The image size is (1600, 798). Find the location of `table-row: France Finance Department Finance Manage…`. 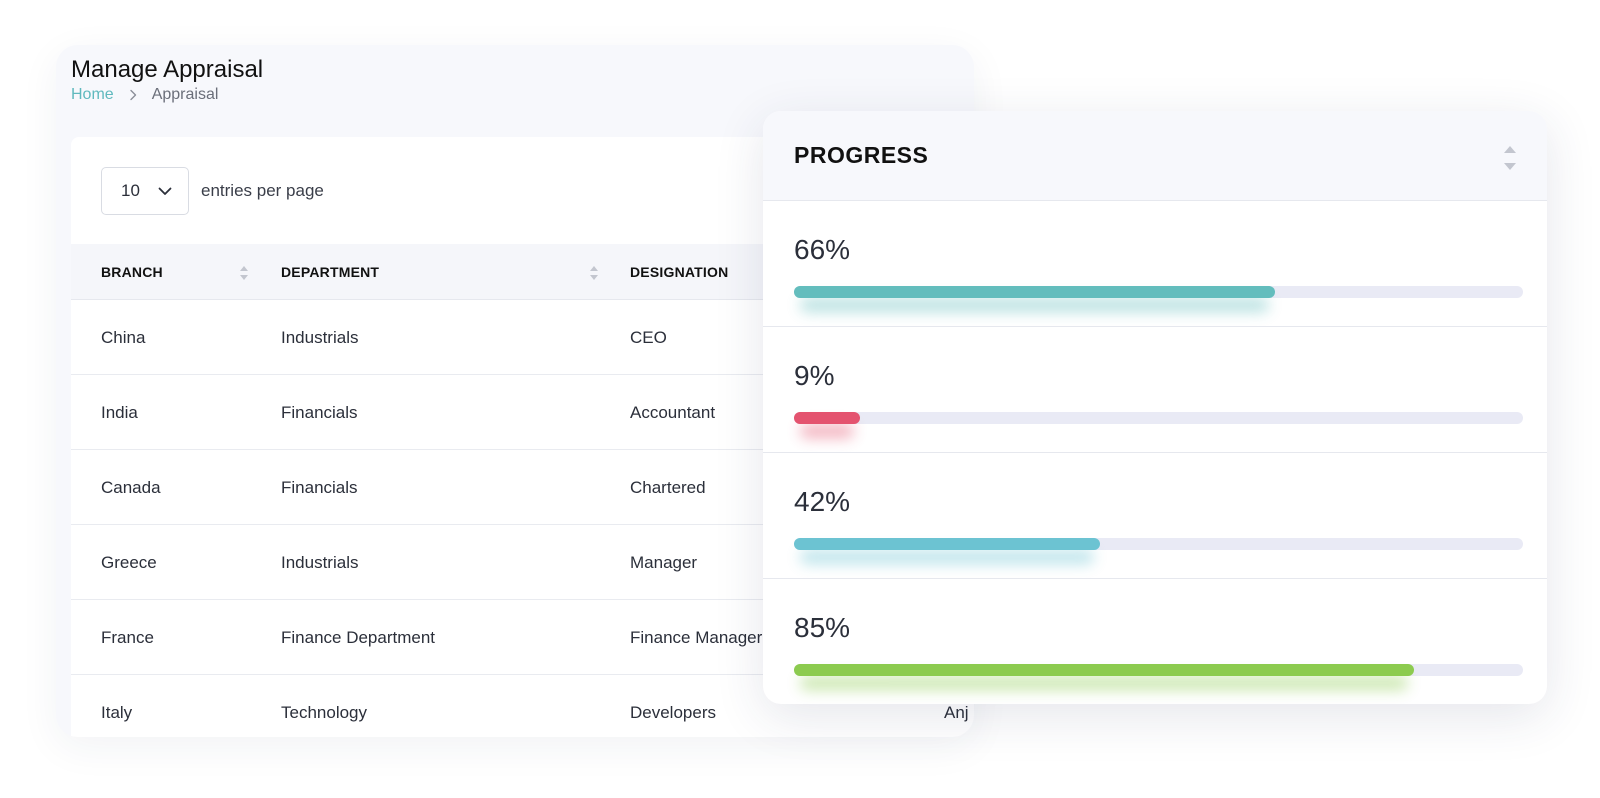

table-row: France Finance Department Finance Manage… is located at coordinates (522, 637).